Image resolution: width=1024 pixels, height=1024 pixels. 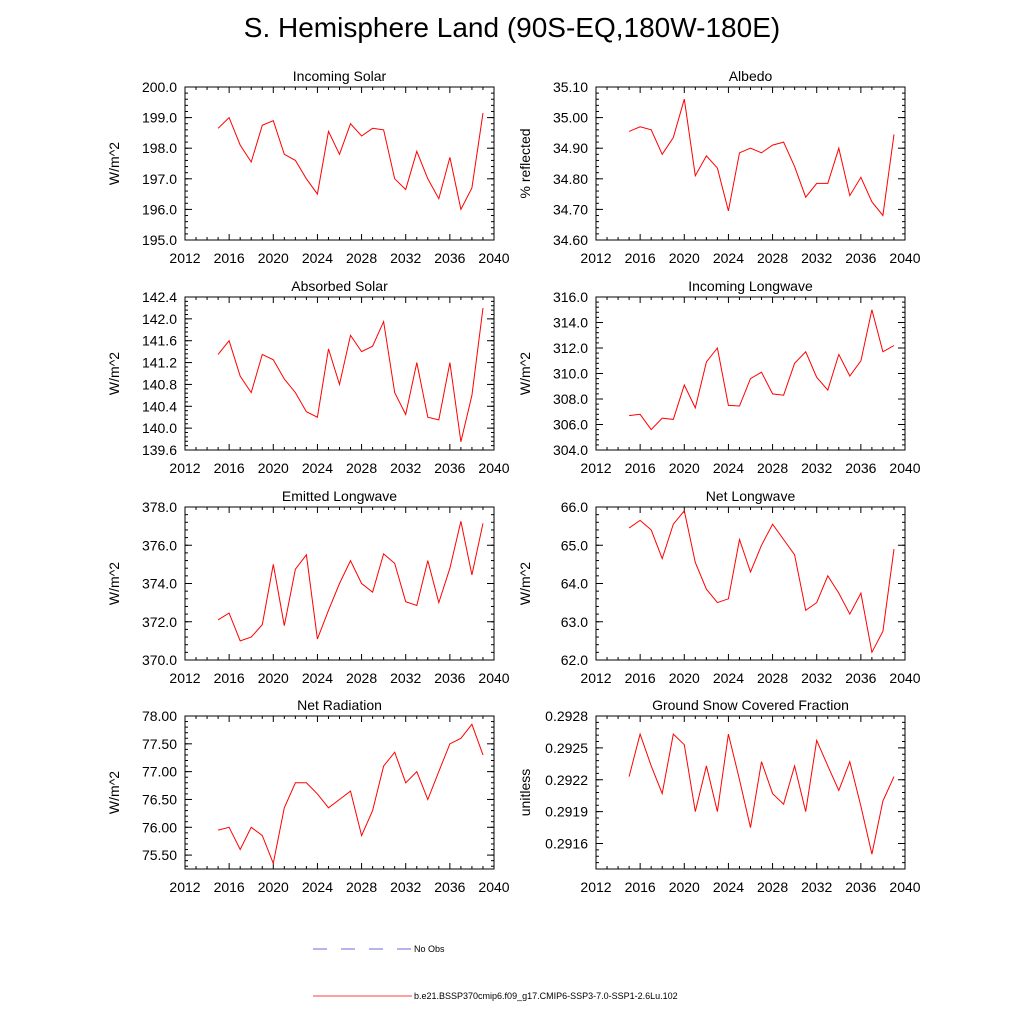 I want to click on panel-title: Net Longwave, so click(x=751, y=496).